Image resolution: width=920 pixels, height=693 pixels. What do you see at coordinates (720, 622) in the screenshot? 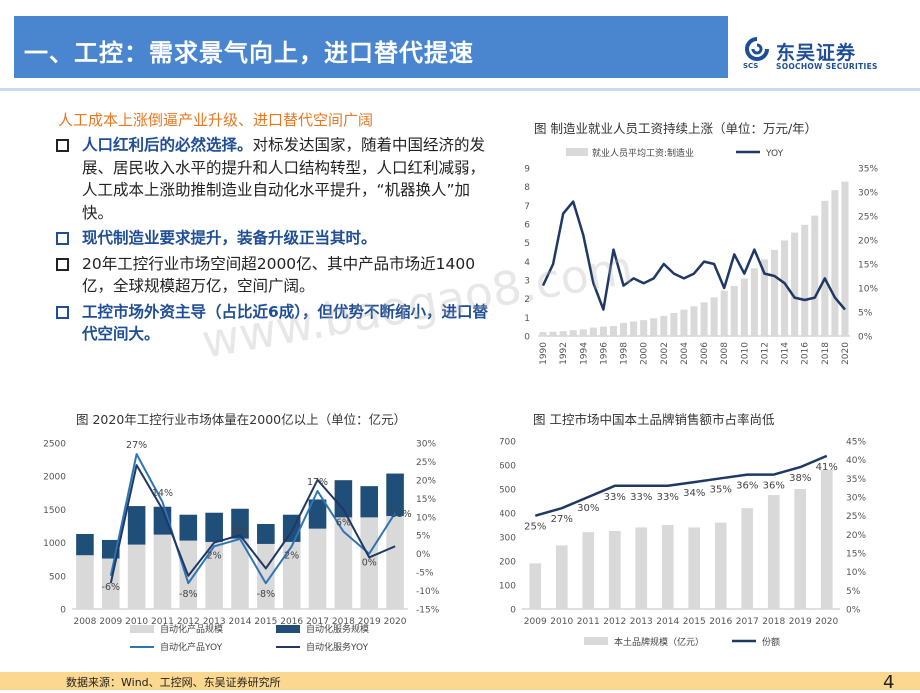
I see `x-tick-label: 2016` at bounding box center [720, 622].